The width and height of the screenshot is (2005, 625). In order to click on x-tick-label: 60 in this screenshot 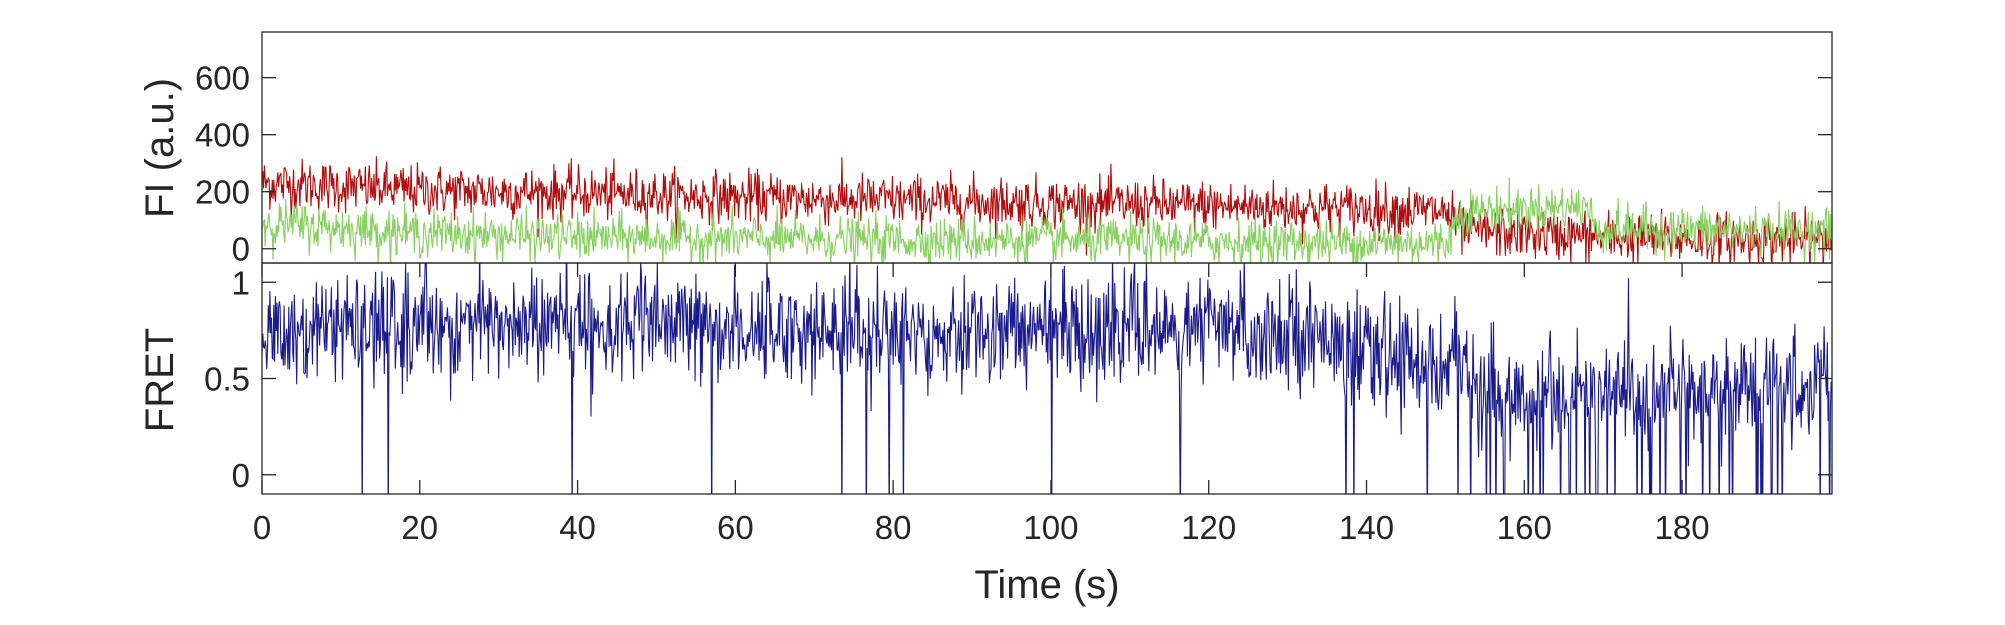, I will do `click(735, 527)`.